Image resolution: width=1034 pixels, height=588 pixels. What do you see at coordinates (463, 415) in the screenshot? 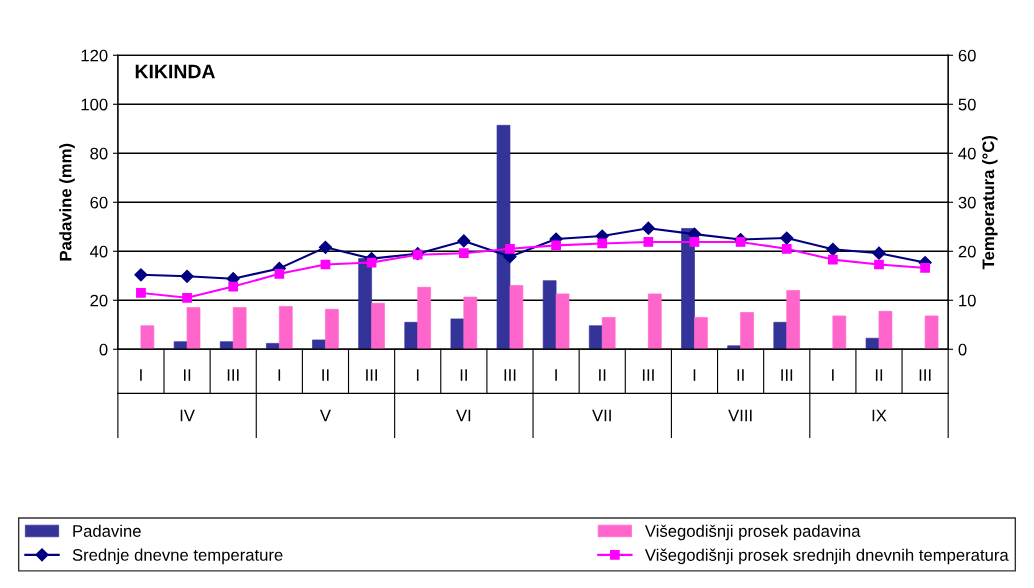
I see `text: VI` at bounding box center [463, 415].